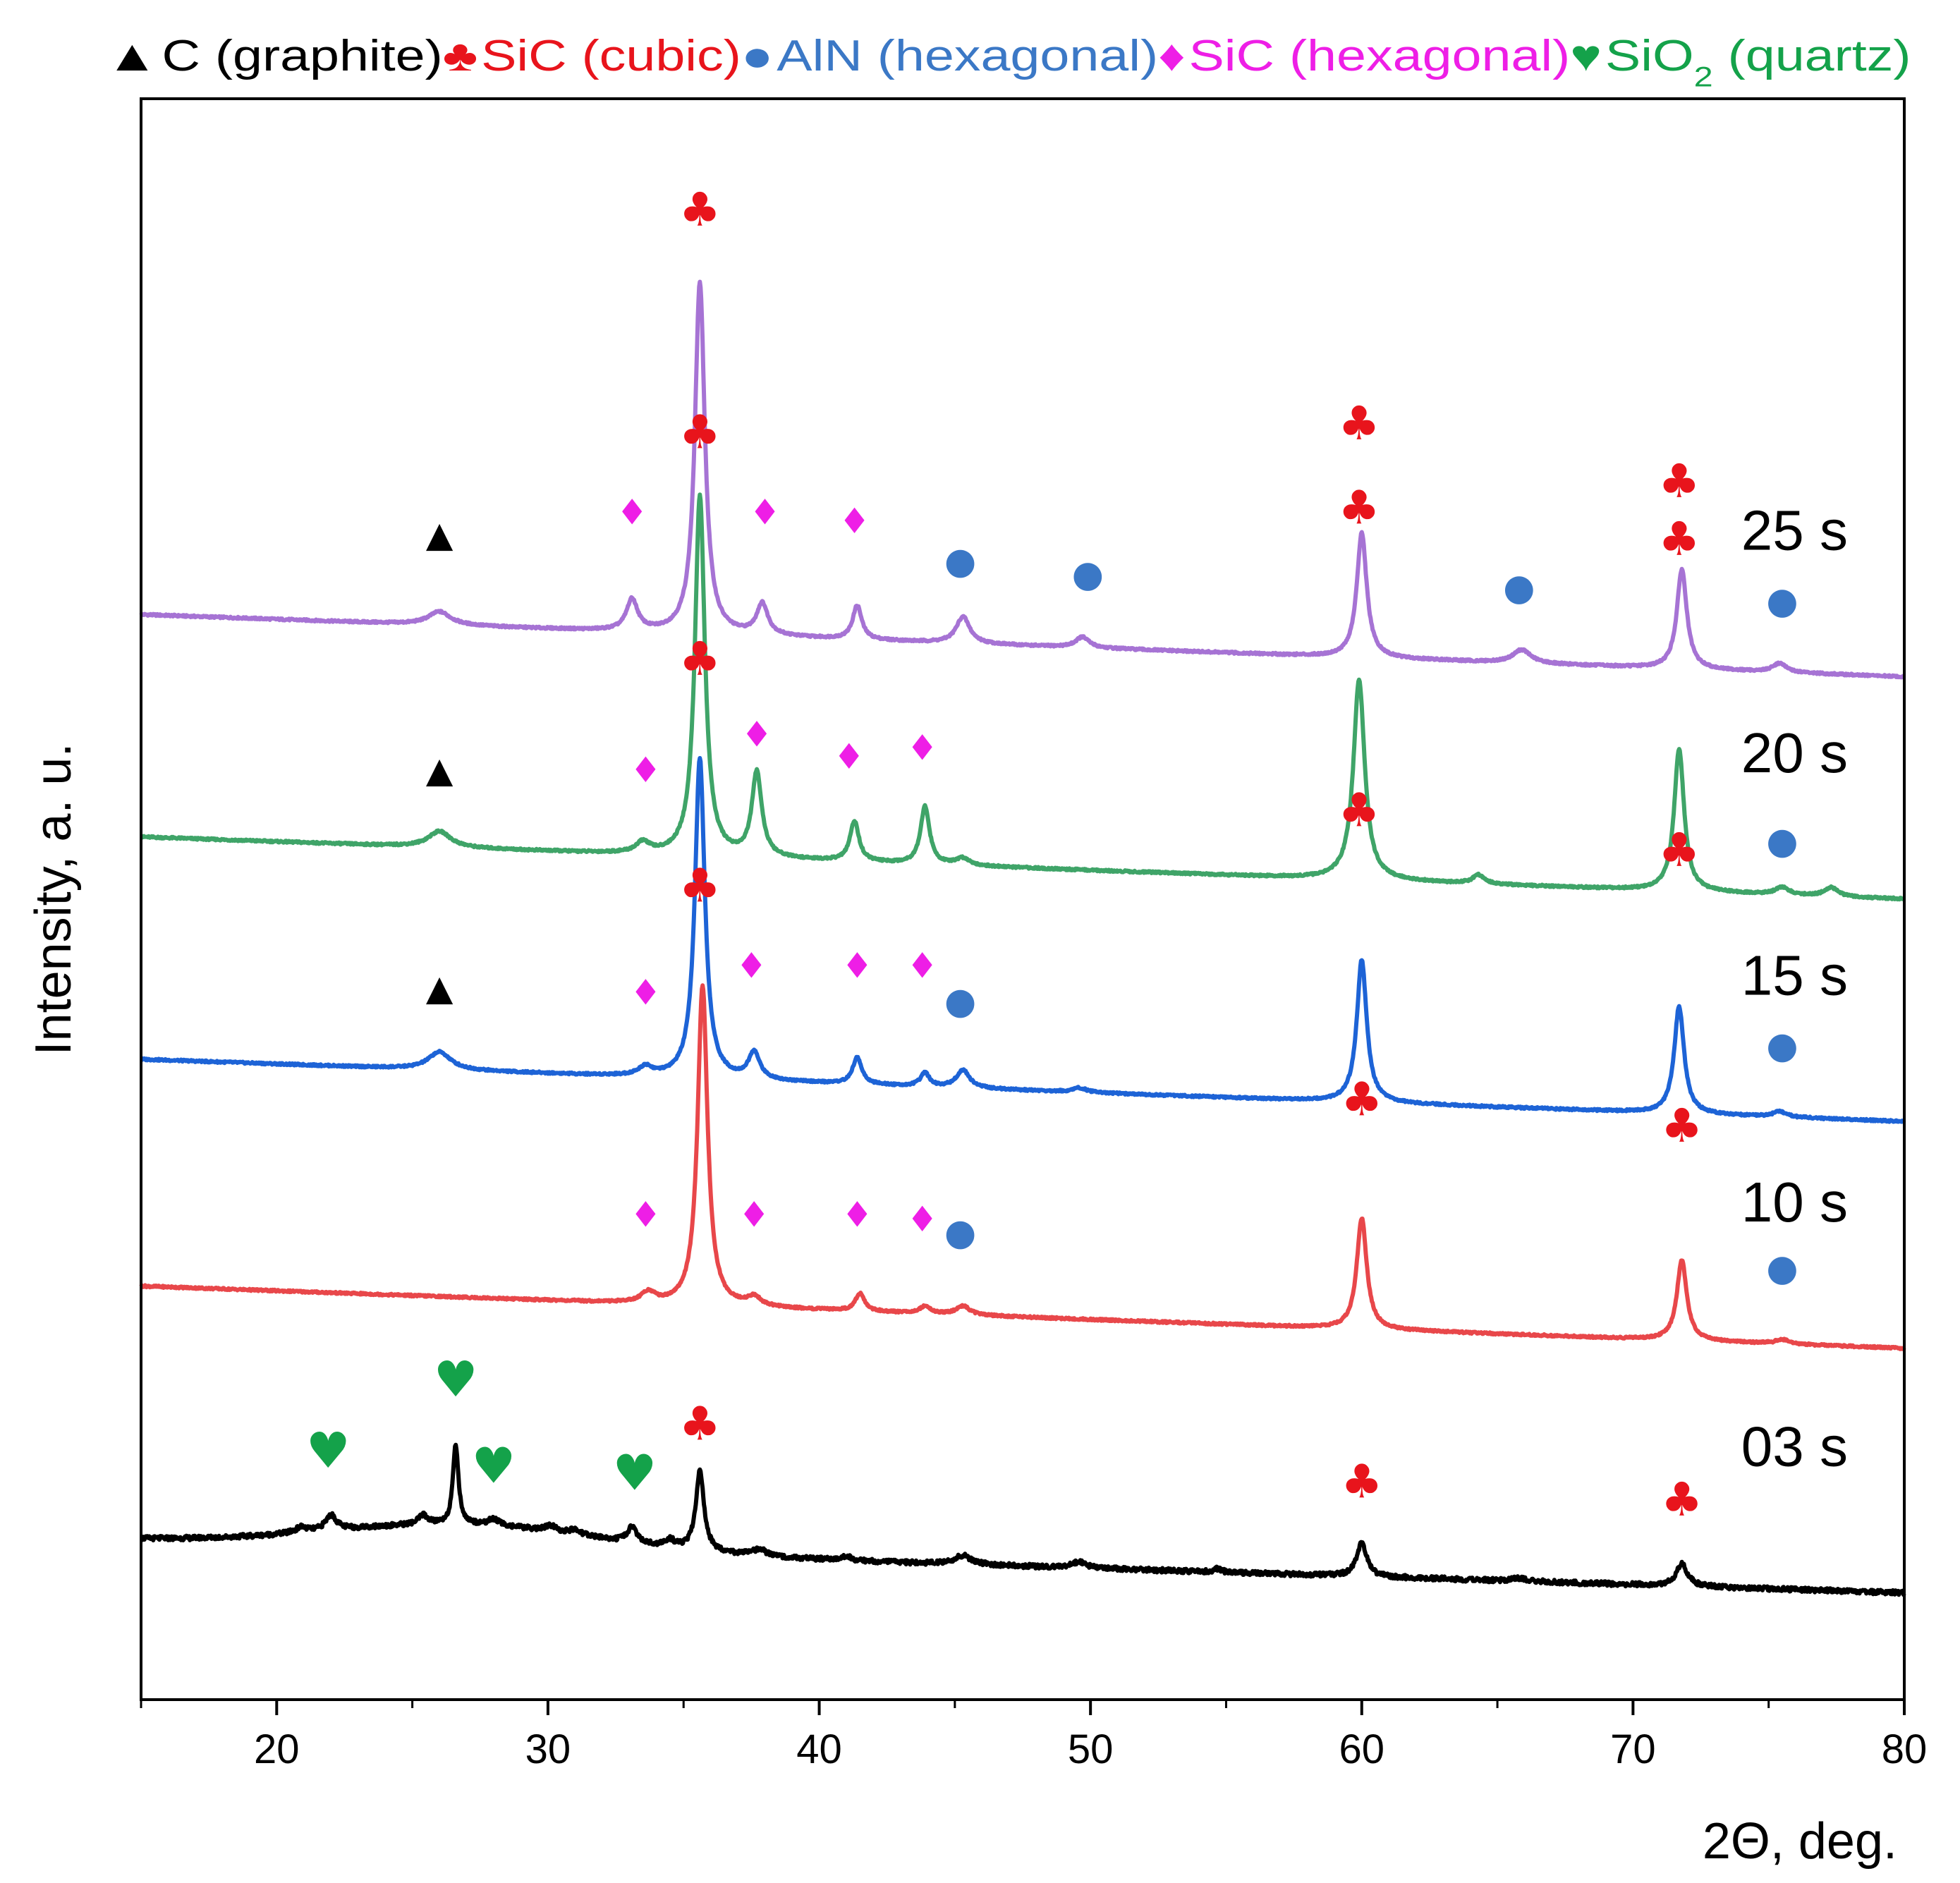  I want to click on series-label-03s: 03 s, so click(1794, 1446).